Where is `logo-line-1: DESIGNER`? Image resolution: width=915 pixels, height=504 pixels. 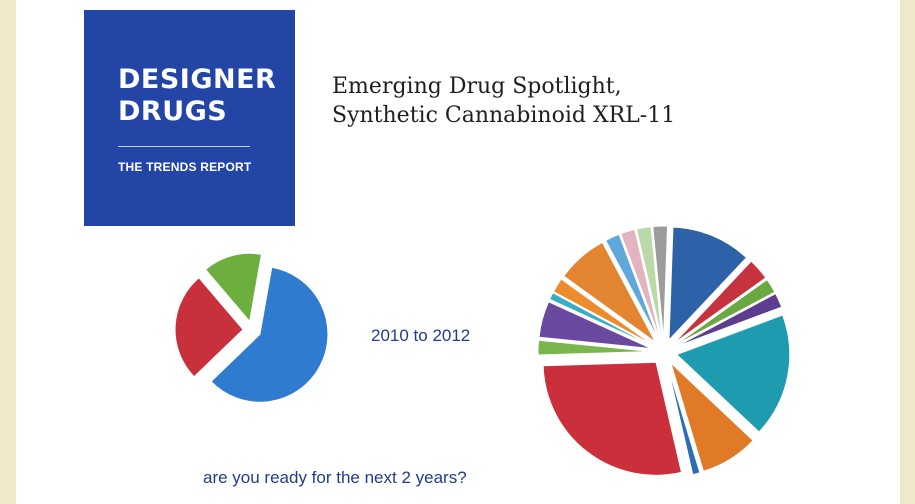 logo-line-1: DESIGNER is located at coordinates (197, 79).